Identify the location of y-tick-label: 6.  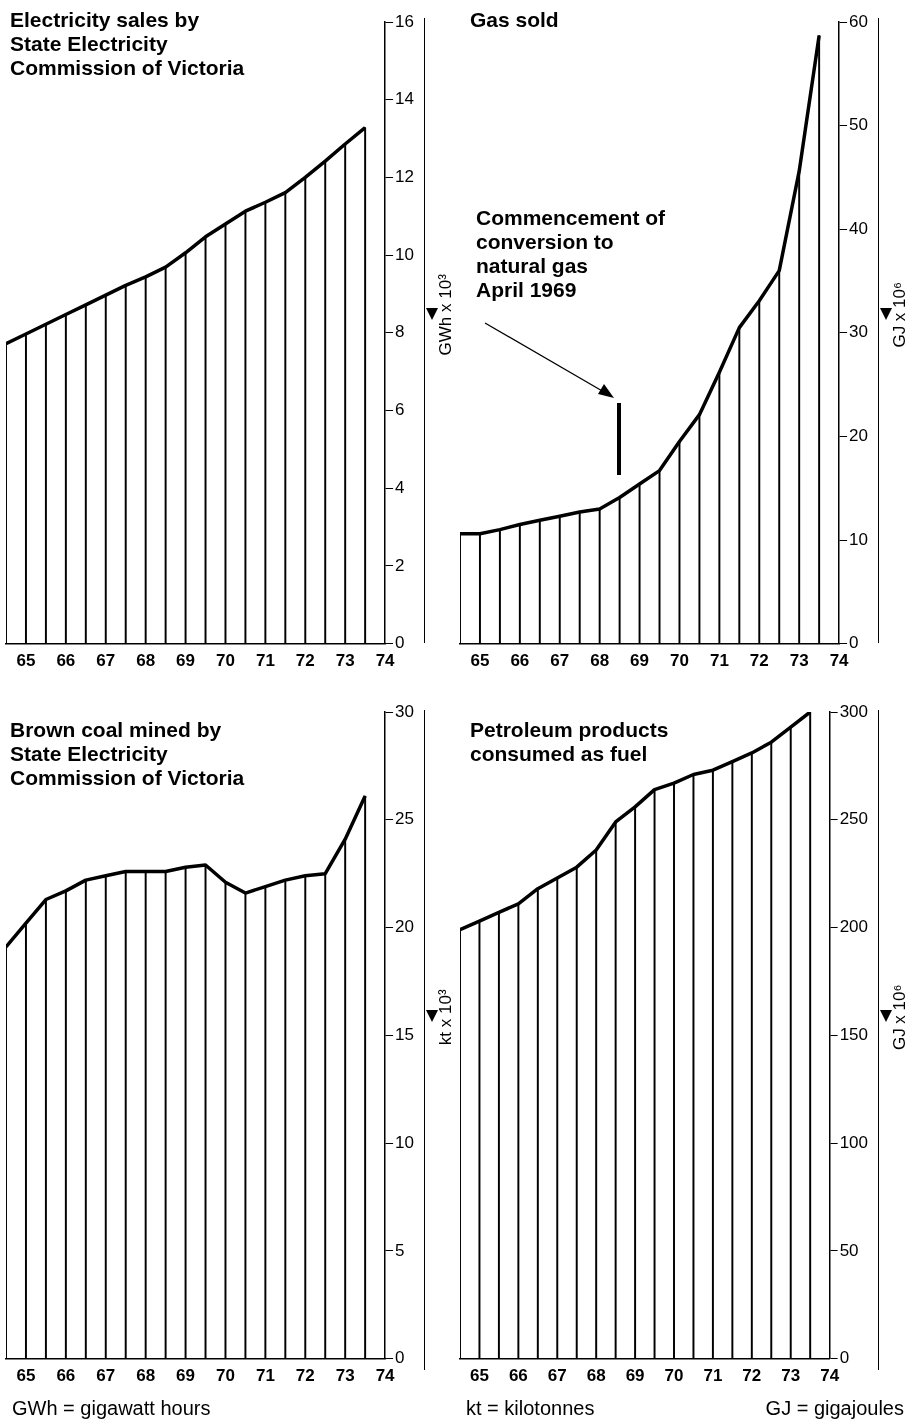
(400, 410).